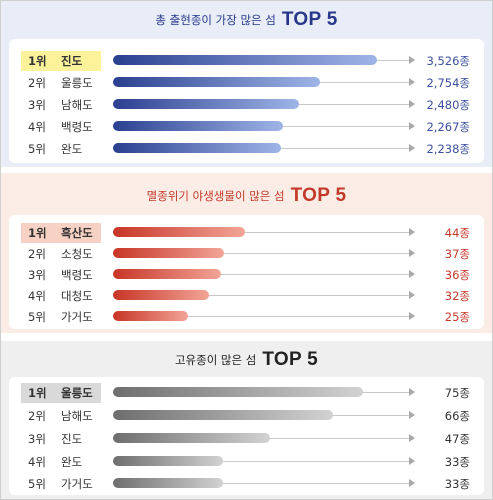 This screenshot has width=493, height=500. What do you see at coordinates (457, 296) in the screenshot?
I see `value-label: 32종` at bounding box center [457, 296].